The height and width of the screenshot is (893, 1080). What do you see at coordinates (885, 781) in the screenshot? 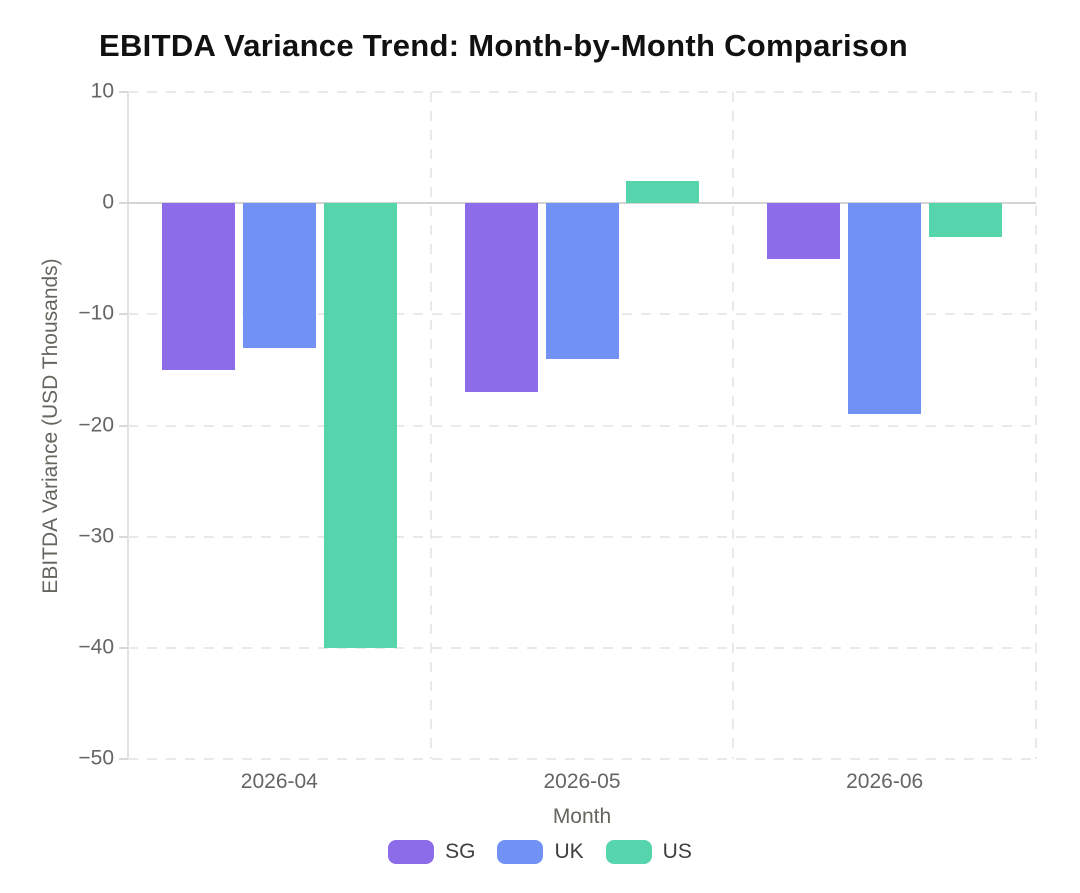
I see `x-tick-label-2026-06: 2026-06` at bounding box center [885, 781].